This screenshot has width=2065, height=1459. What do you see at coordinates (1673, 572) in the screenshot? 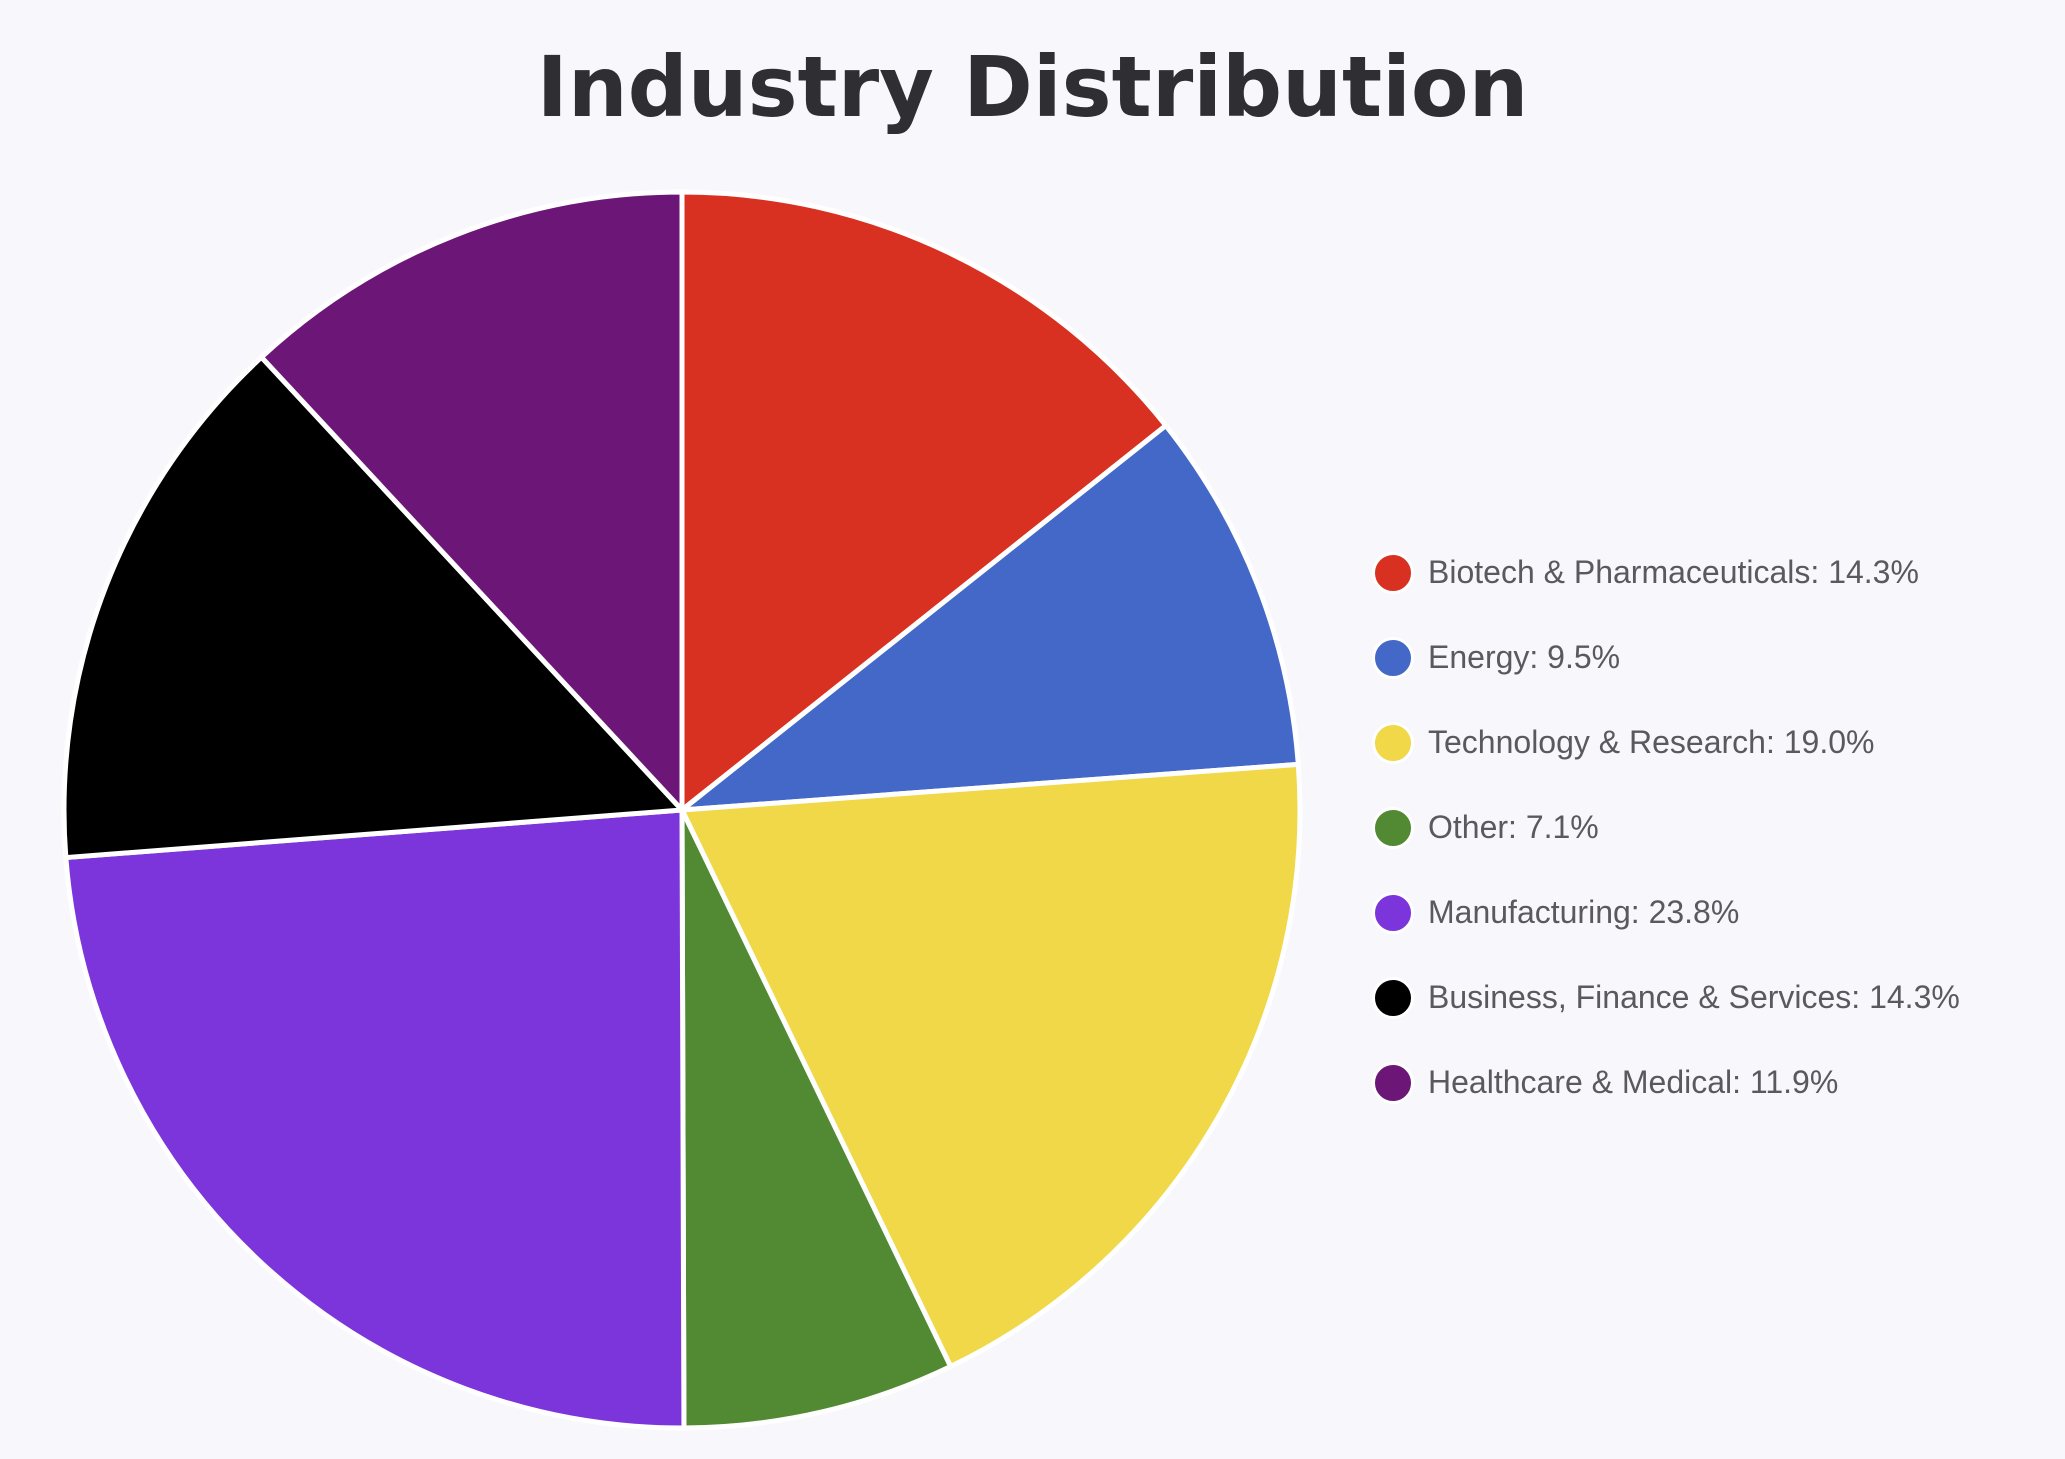
I see `legend-label: Biotech & Pharmaceuticals: 14.3%` at bounding box center [1673, 572].